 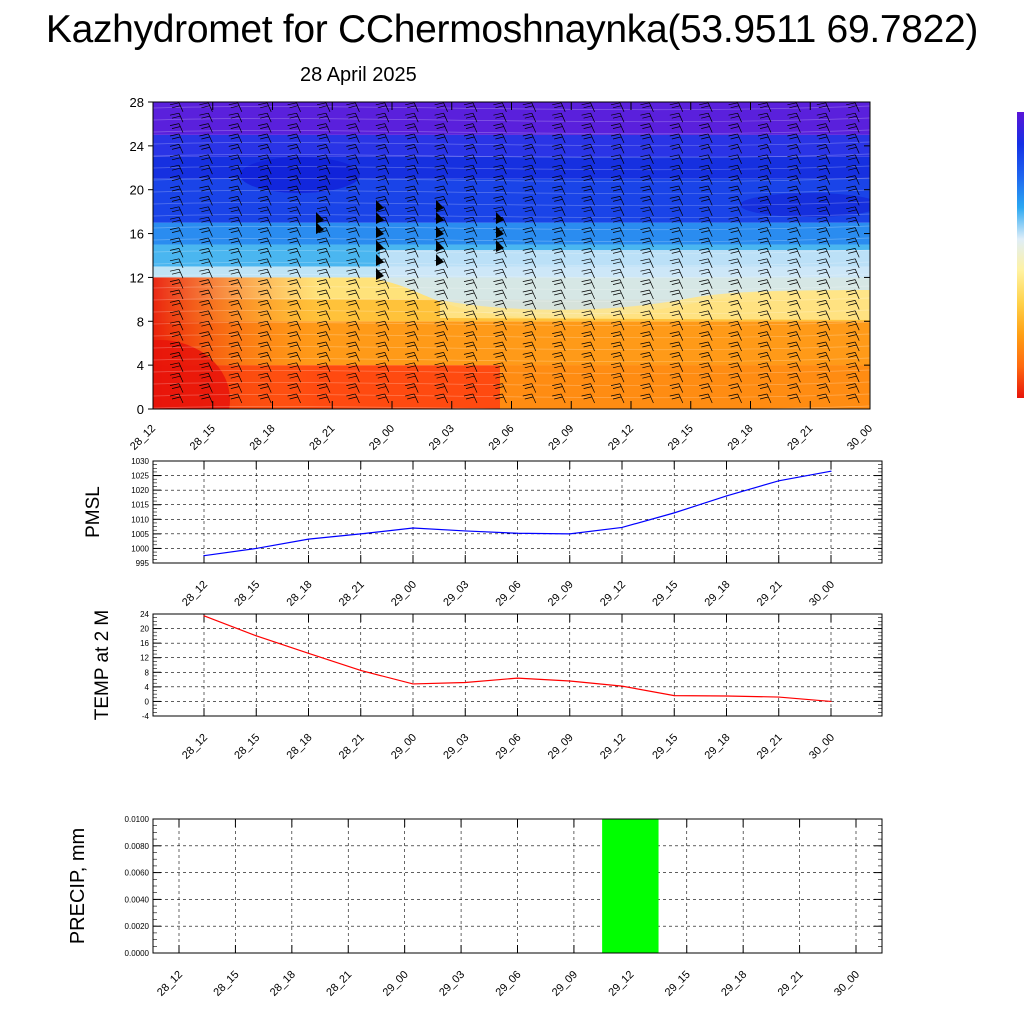 I want to click on ytick-label: 1025, so click(x=140, y=476).